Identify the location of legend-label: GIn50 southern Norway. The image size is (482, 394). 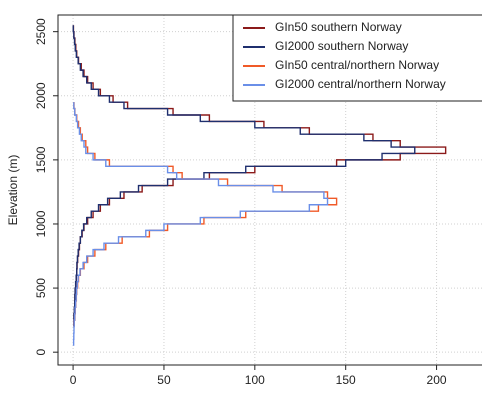
(338, 27).